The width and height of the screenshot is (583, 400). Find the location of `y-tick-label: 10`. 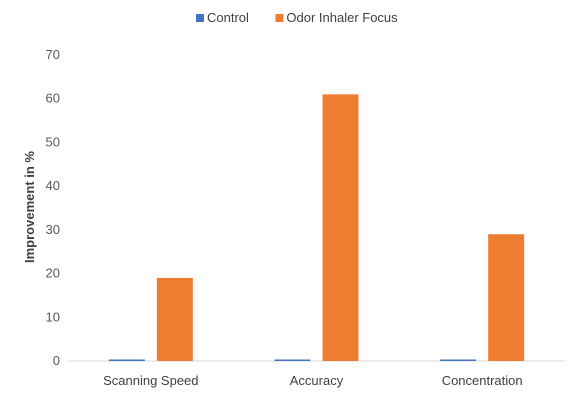

y-tick-label: 10 is located at coordinates (53, 316).